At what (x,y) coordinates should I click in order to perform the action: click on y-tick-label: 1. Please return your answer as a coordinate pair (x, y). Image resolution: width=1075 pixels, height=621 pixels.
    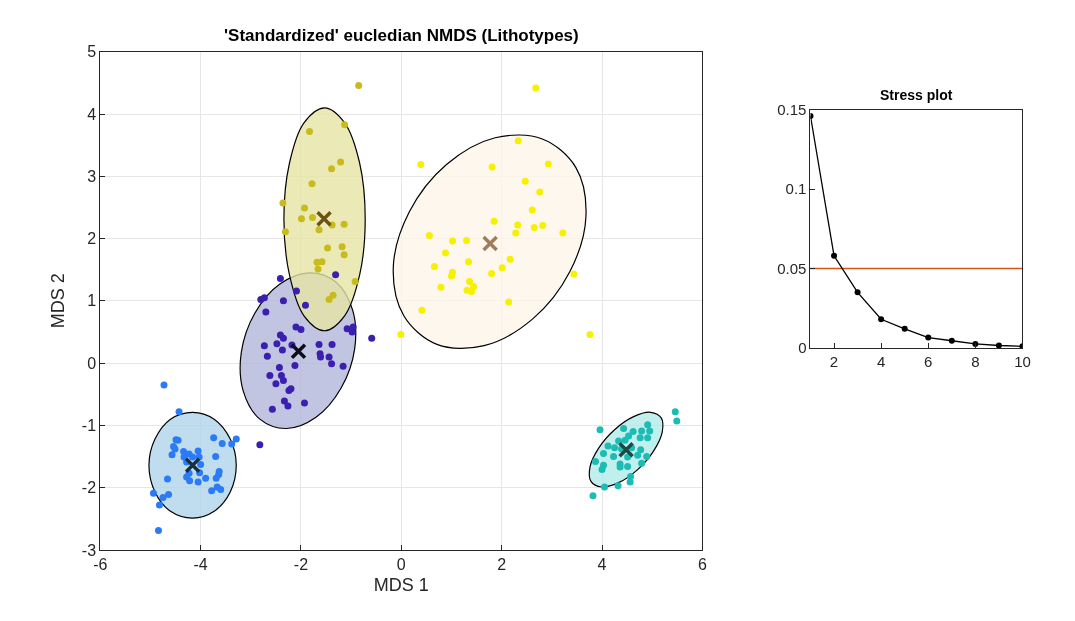
    Looking at the image, I should click on (92, 301).